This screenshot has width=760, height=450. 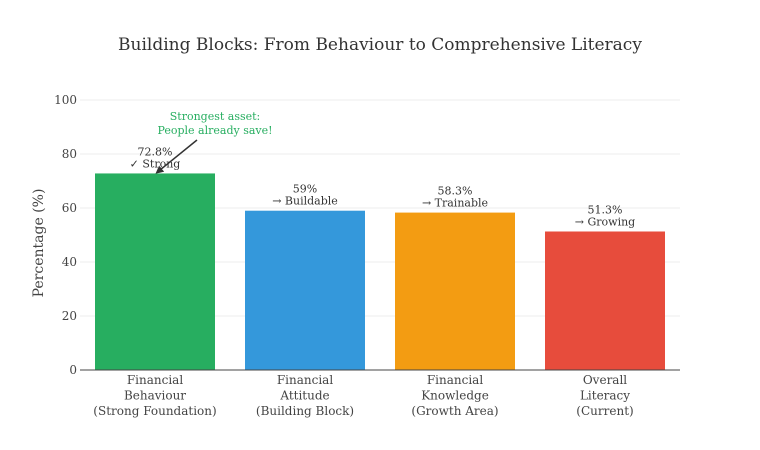 What do you see at coordinates (155, 151) in the screenshot?
I see `data-label: 72.8%` at bounding box center [155, 151].